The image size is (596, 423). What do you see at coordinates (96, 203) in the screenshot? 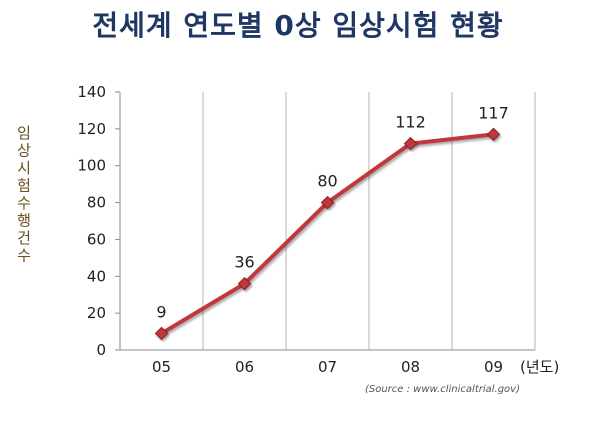
I see `y-tick-label: 80` at bounding box center [96, 203].